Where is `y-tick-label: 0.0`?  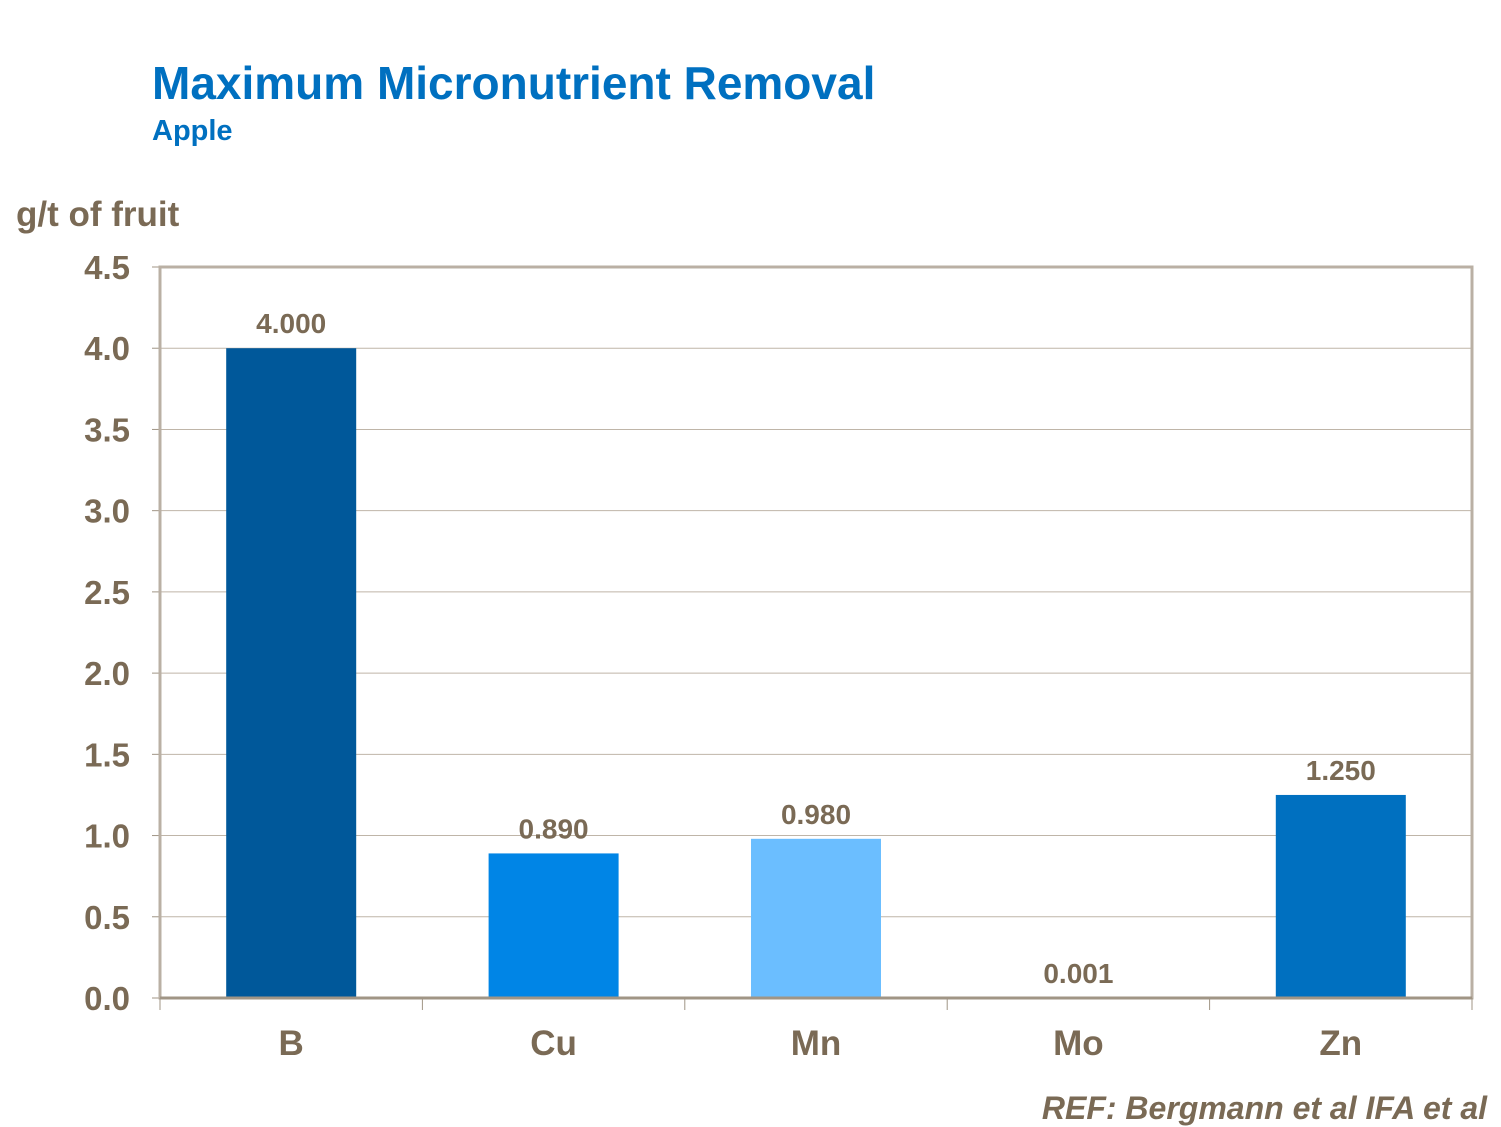
y-tick-label: 0.0 is located at coordinates (107, 998).